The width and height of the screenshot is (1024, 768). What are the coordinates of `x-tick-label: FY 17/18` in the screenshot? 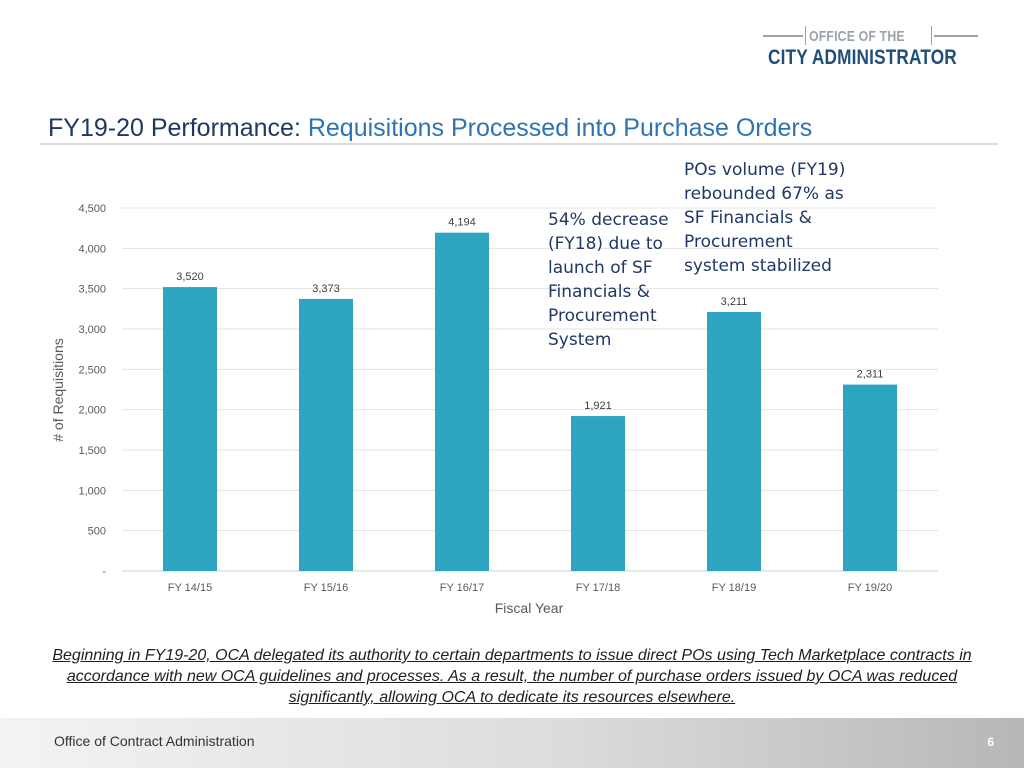 It's located at (598, 588).